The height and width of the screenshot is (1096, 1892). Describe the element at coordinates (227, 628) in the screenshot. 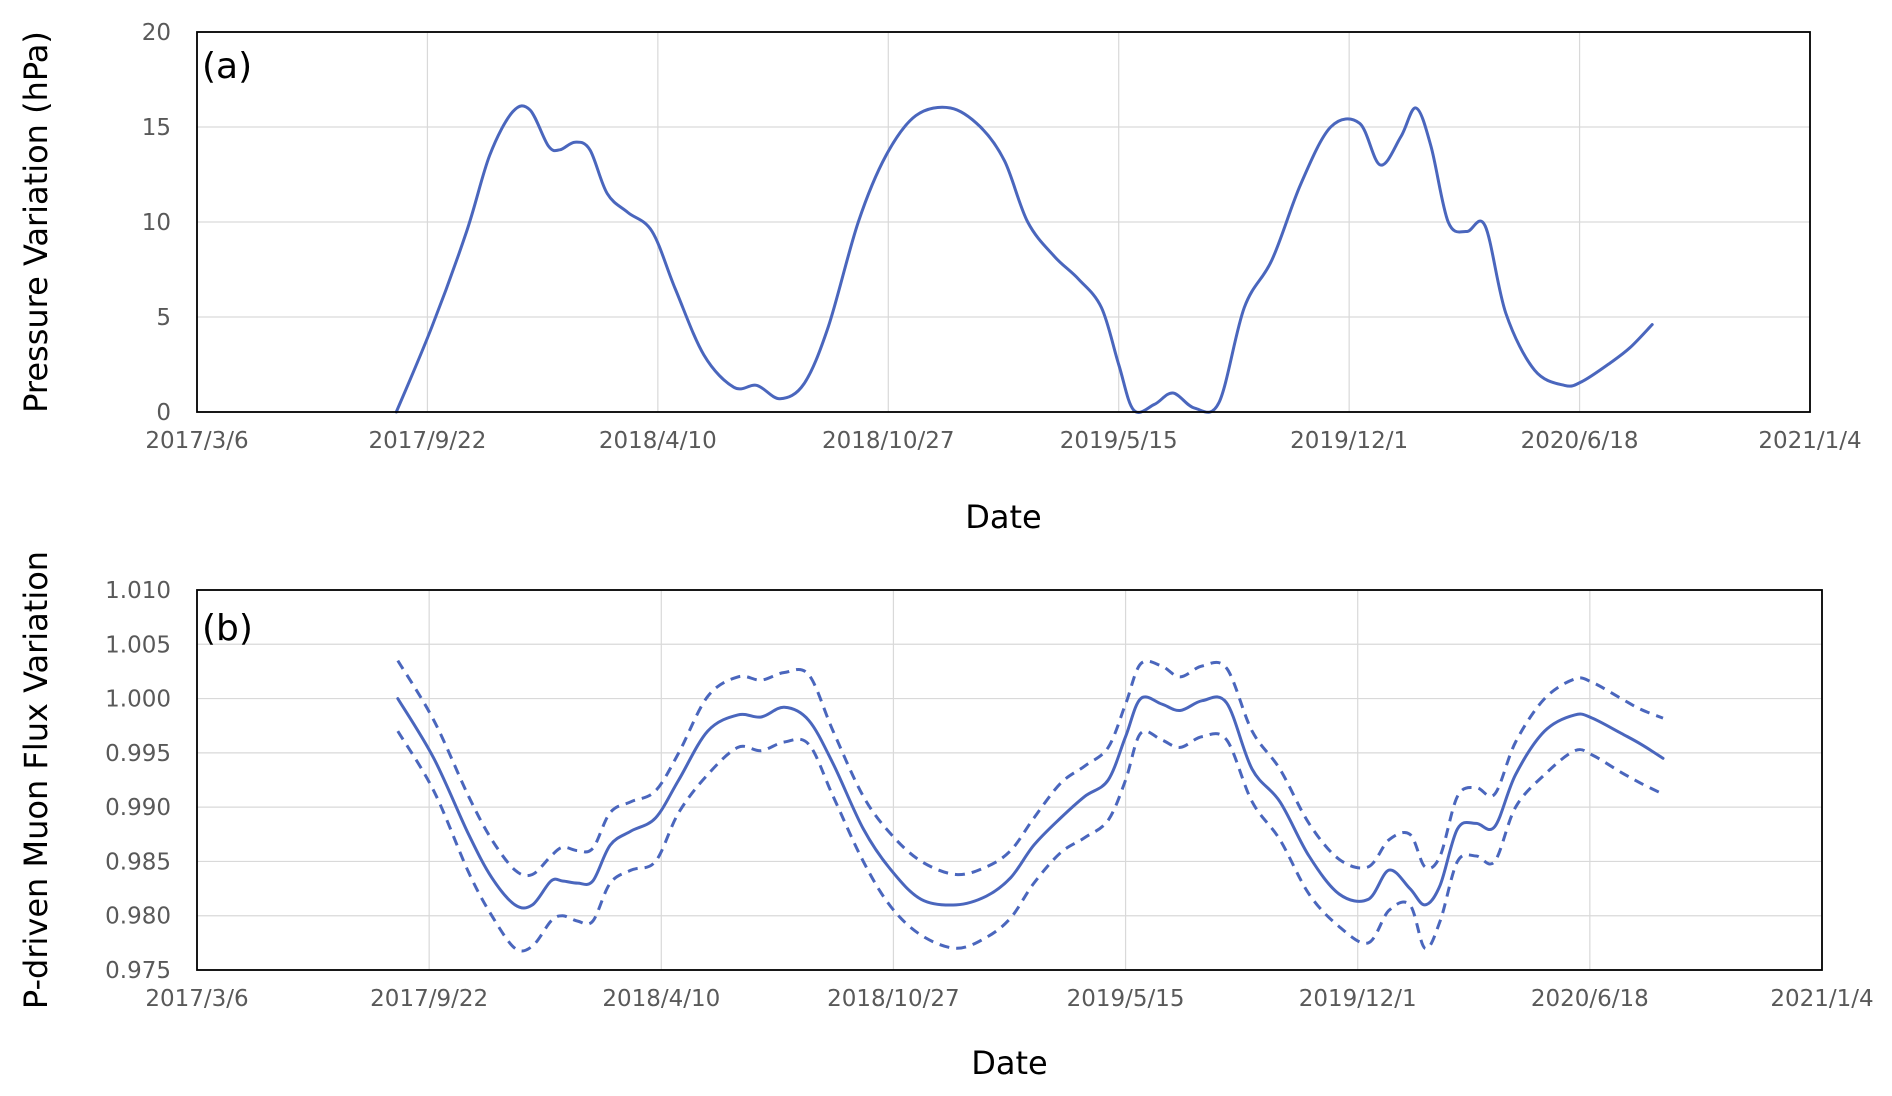

I see `panel-label: (b)` at that location.